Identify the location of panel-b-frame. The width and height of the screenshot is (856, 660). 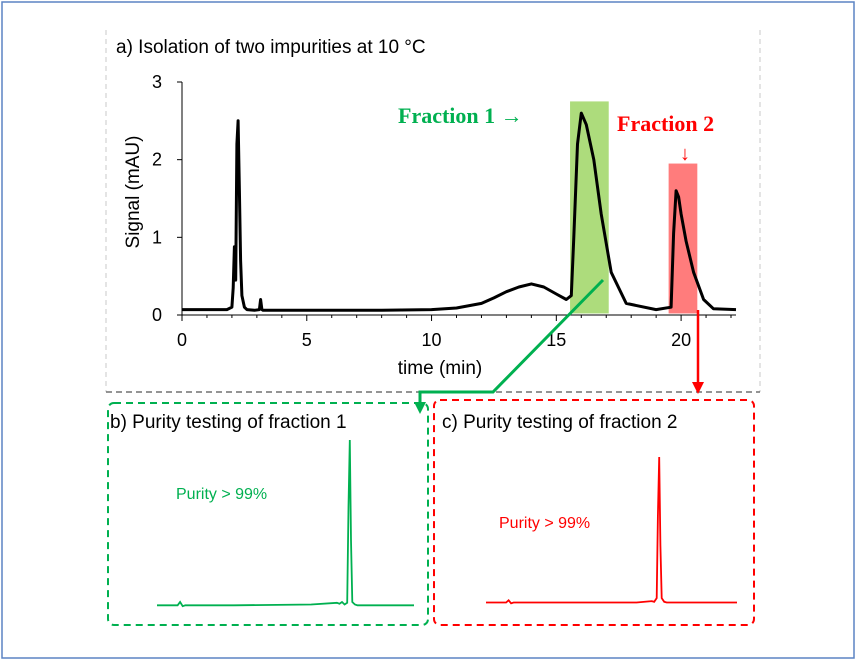
(268, 514).